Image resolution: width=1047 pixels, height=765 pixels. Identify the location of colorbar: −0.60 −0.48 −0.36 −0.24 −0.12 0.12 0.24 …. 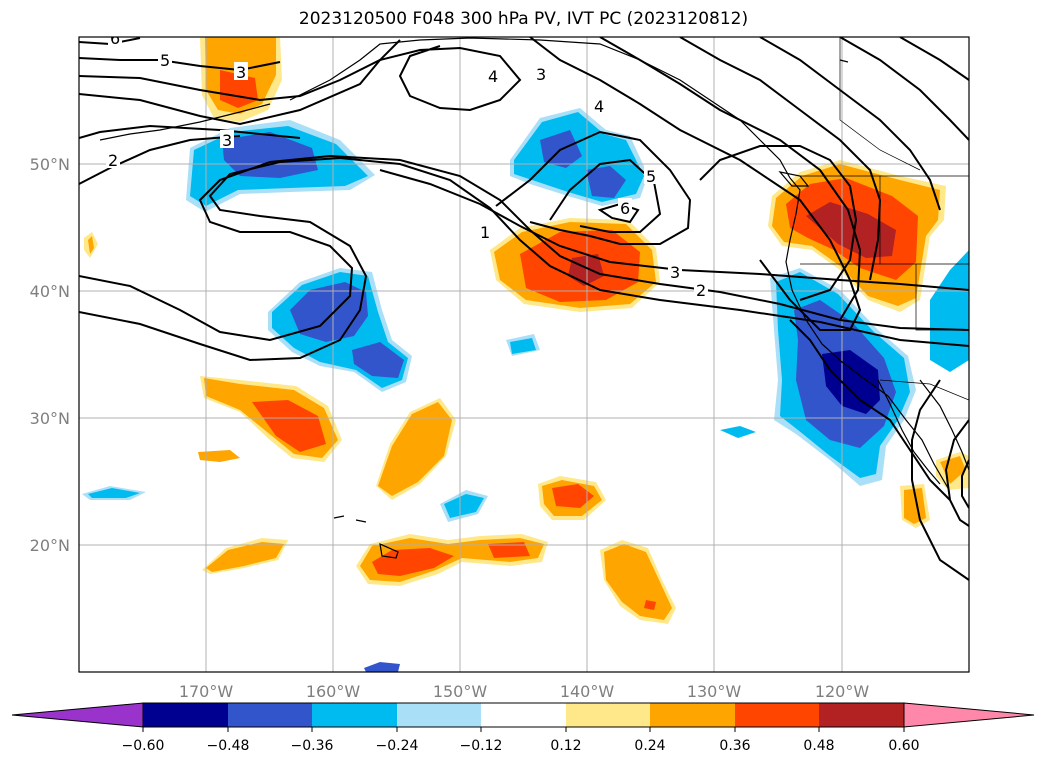
(523, 728).